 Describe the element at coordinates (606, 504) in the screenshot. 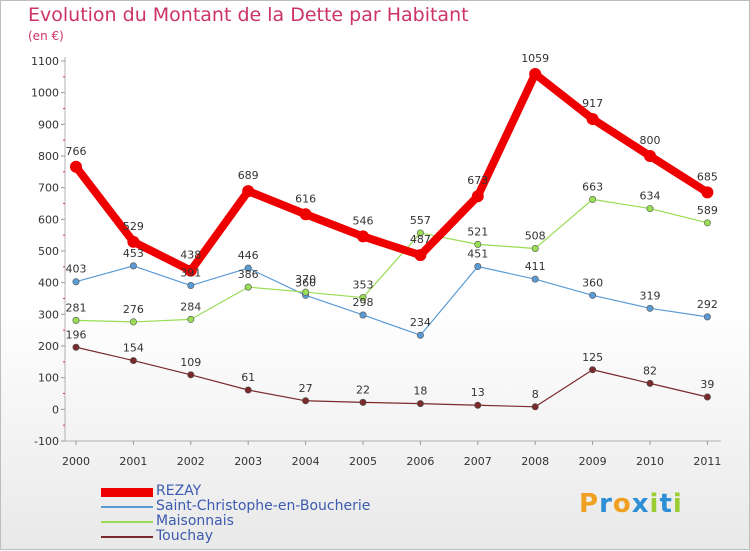

I see `logo-letter: r` at that location.